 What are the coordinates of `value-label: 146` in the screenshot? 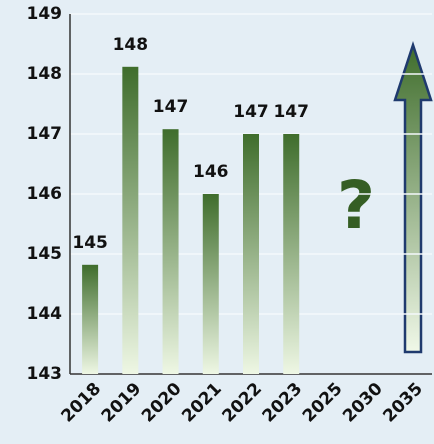 It's located at (211, 172).